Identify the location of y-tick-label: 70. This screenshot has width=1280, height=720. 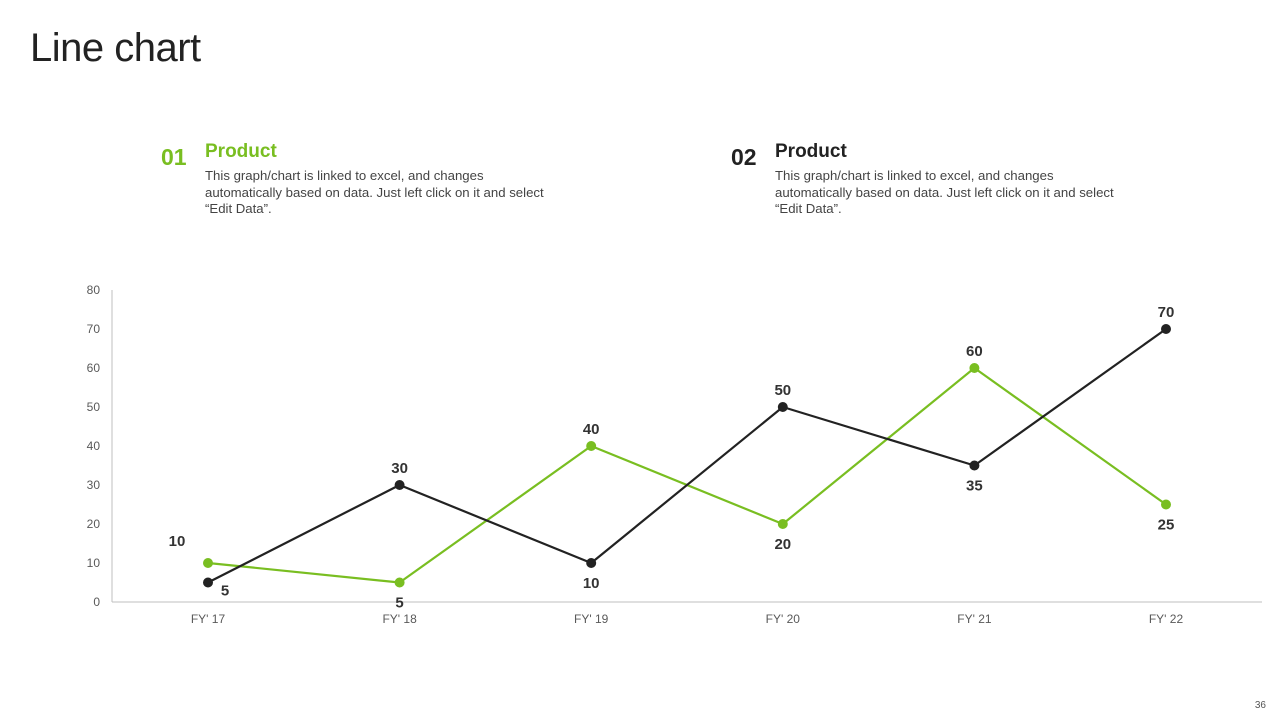
(94, 329).